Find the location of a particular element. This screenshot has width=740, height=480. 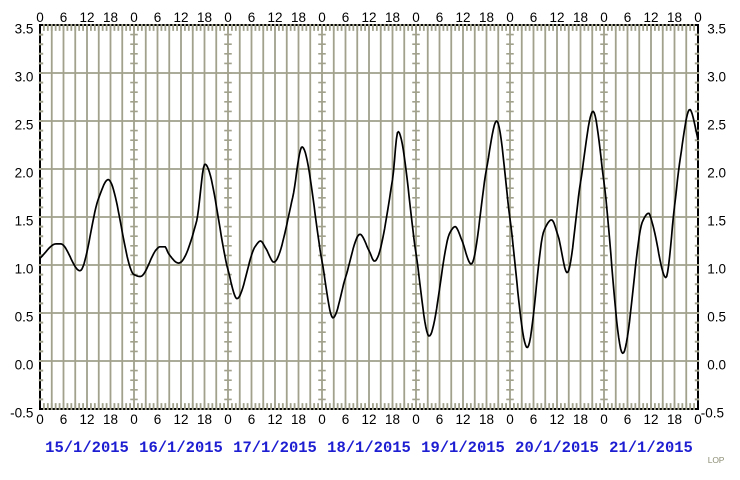

svg-text: 15/1/2015 is located at coordinates (87, 448).